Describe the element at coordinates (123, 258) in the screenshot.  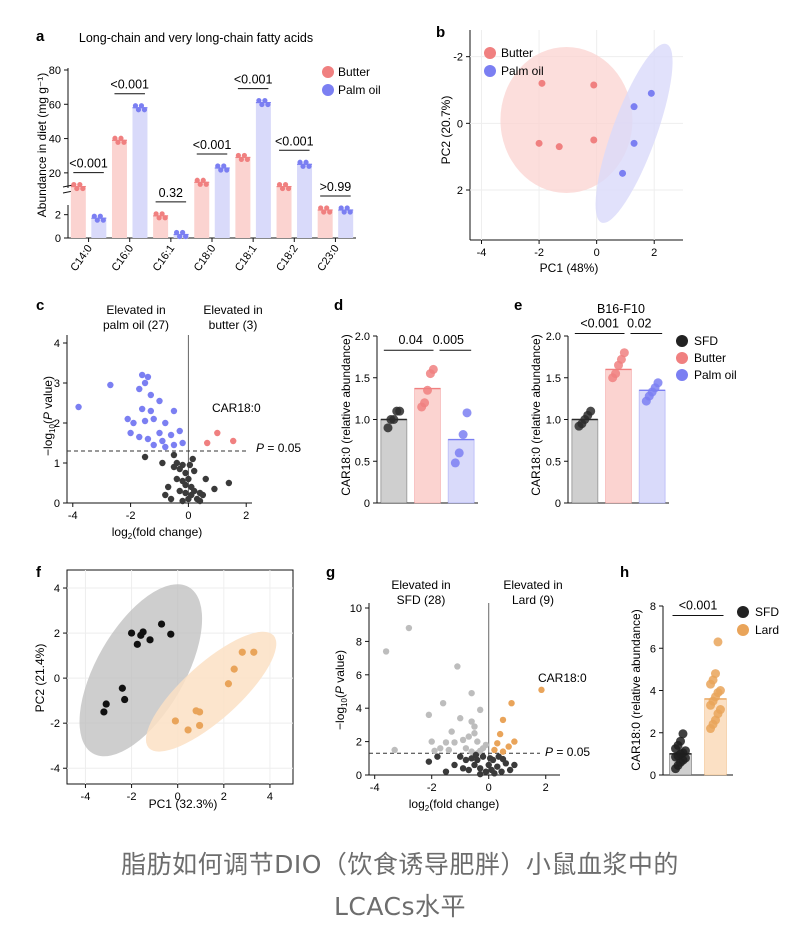
I see `a-xtick-label: C16:0` at that location.